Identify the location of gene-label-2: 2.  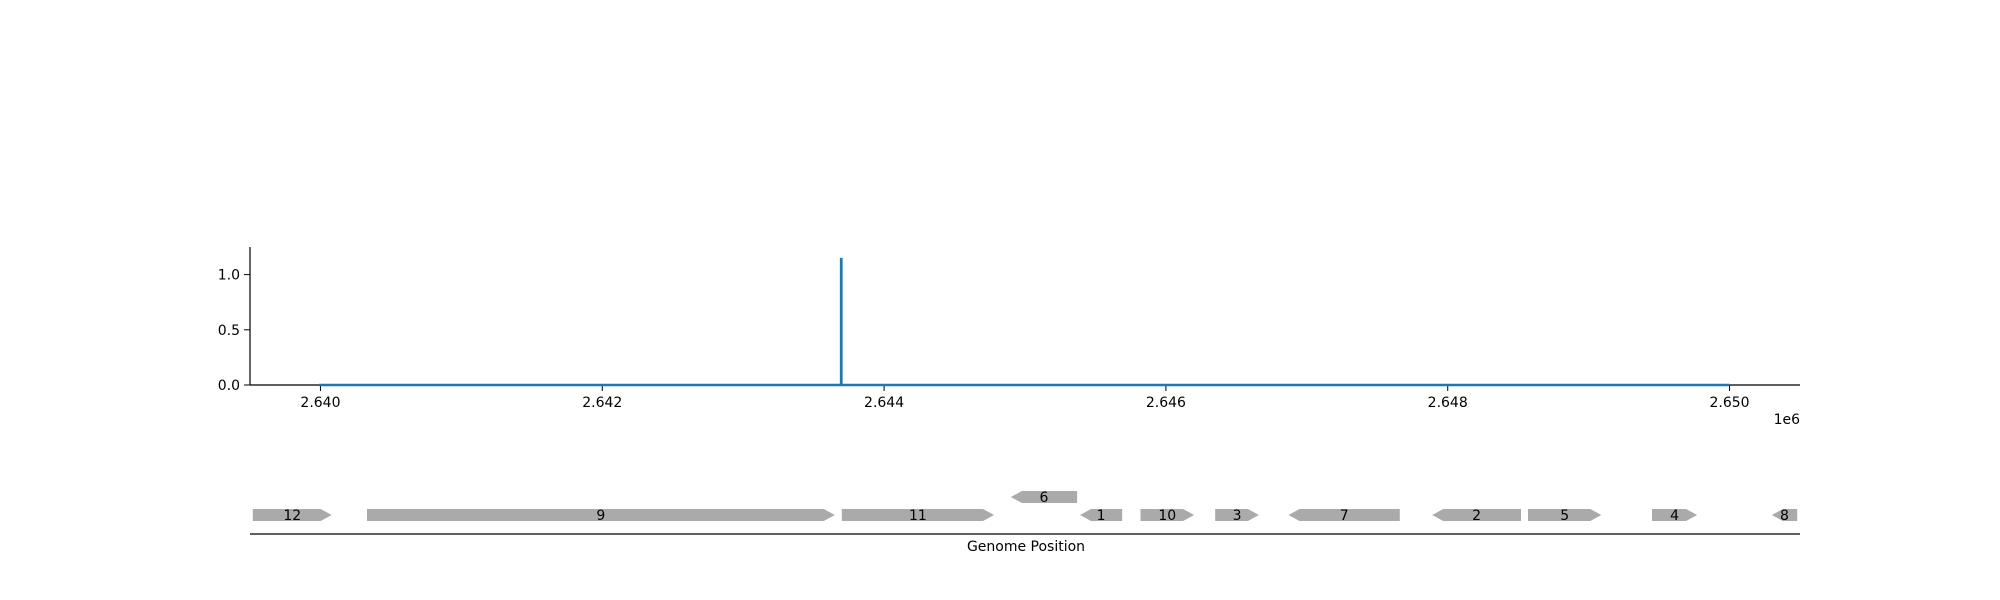
(1476, 516).